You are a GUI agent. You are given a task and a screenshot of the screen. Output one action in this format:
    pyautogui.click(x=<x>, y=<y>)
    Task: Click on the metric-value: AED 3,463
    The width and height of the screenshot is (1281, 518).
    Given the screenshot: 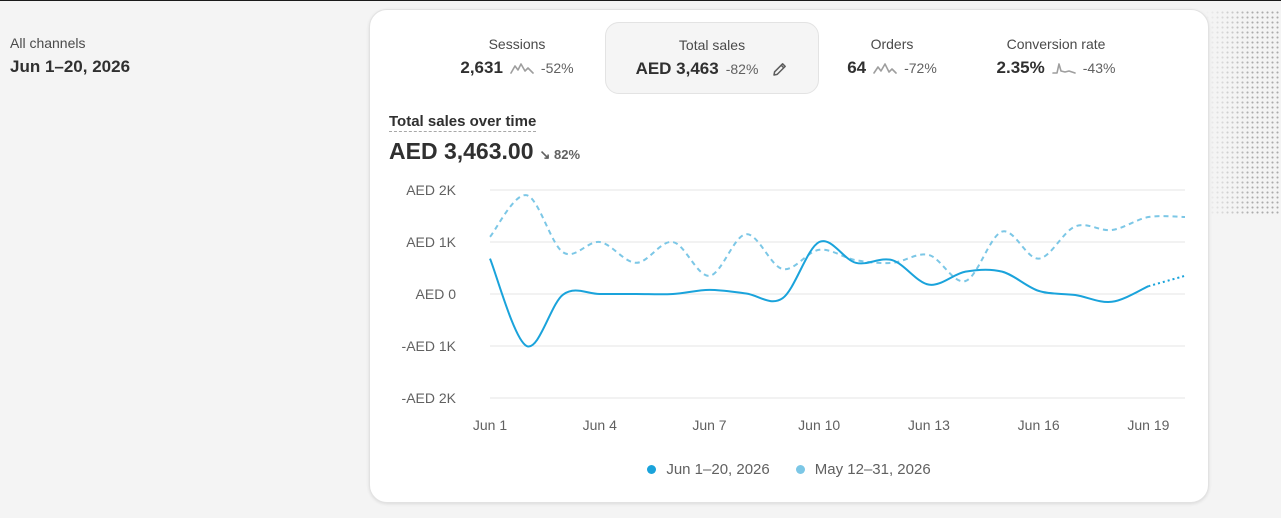 What is the action you would take?
    pyautogui.click(x=677, y=68)
    